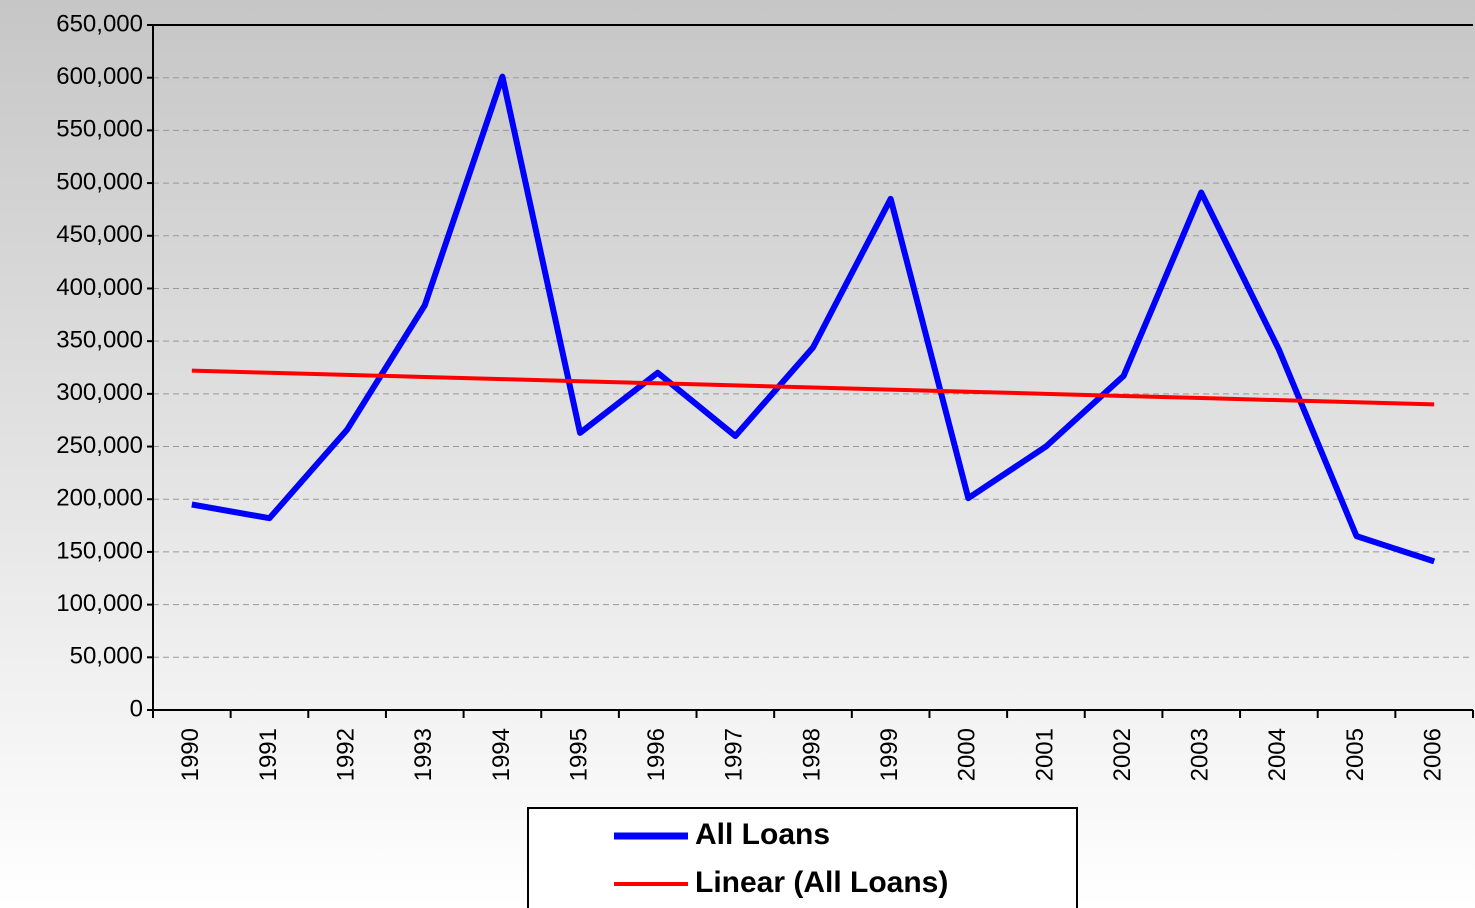 The width and height of the screenshot is (1475, 908). Describe the element at coordinates (1044, 754) in the screenshot. I see `x-tick-label: 2001` at that location.